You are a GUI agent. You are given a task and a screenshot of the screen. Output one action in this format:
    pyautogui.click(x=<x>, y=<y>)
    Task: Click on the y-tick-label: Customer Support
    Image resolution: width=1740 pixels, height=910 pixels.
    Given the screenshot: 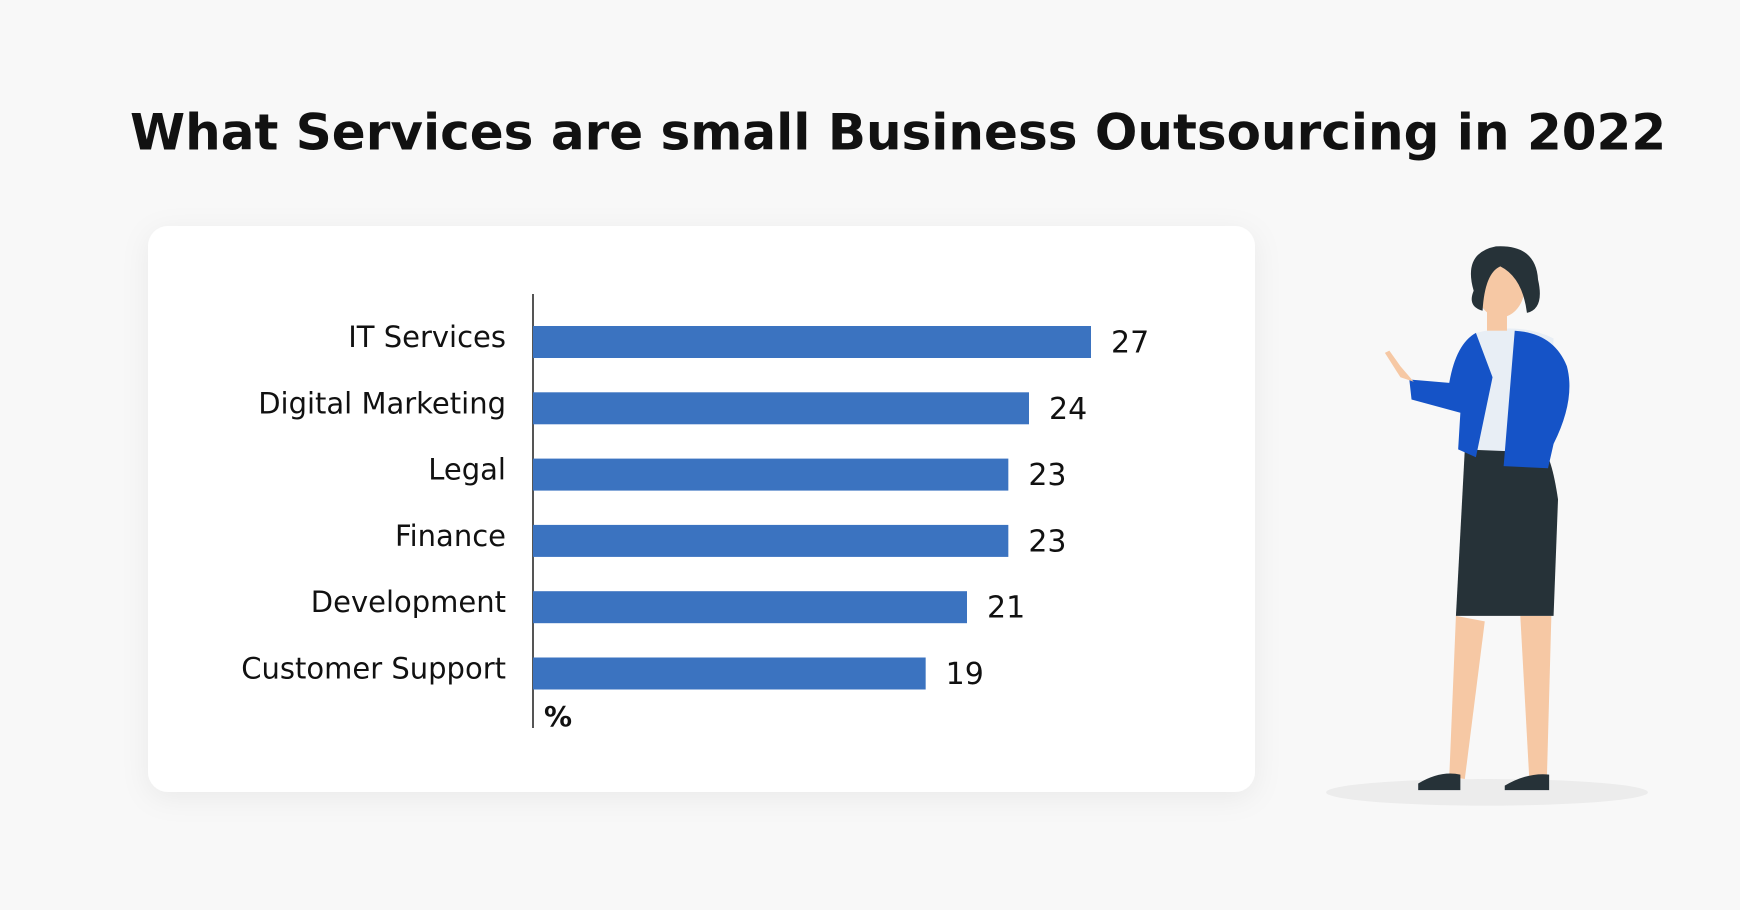 What is the action you would take?
    pyautogui.click(x=373, y=669)
    